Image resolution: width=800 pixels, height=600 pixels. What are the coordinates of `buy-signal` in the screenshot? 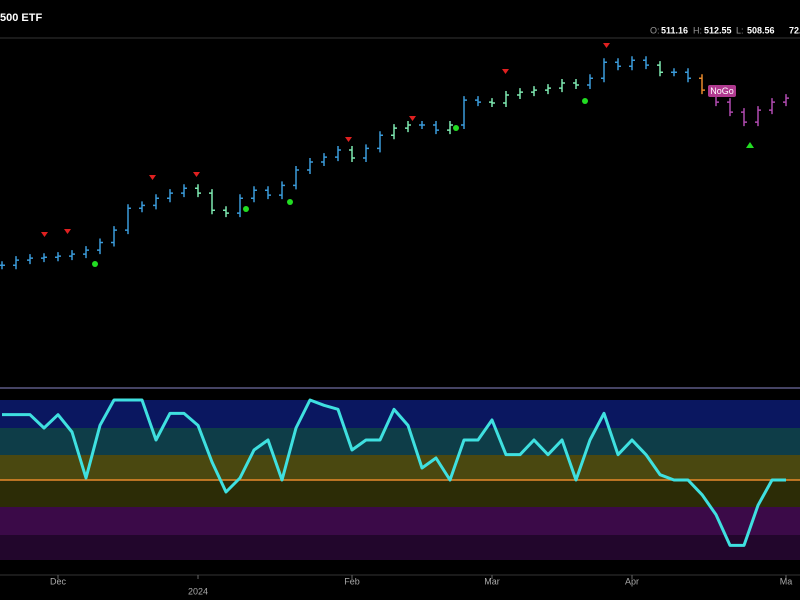 It's located at (750, 145).